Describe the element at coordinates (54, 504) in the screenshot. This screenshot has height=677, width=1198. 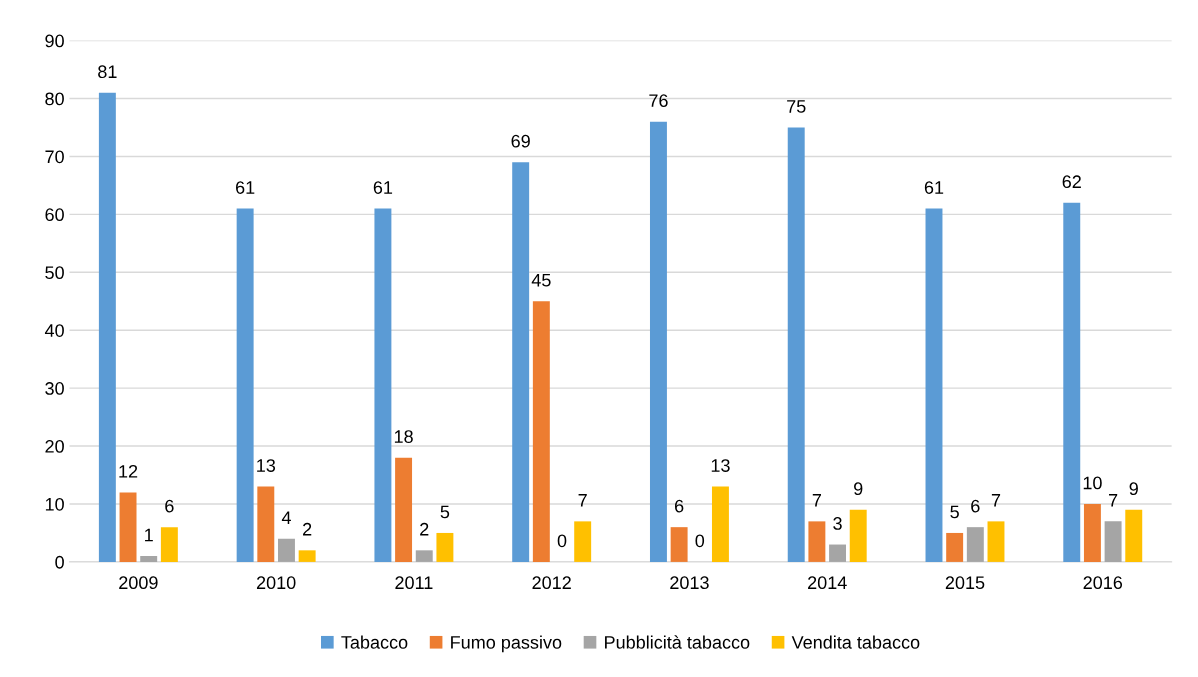
I see `y-tick-label: 10` at that location.